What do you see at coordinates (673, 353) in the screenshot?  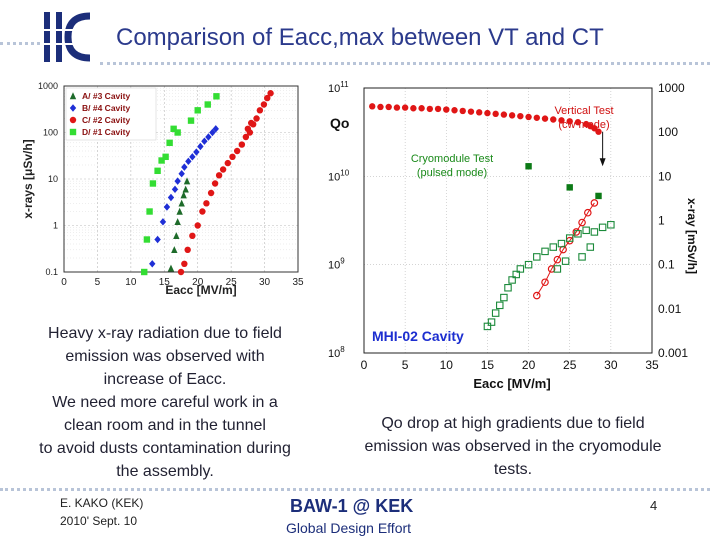 I see `y2-tick-label: 0.001` at bounding box center [673, 353].